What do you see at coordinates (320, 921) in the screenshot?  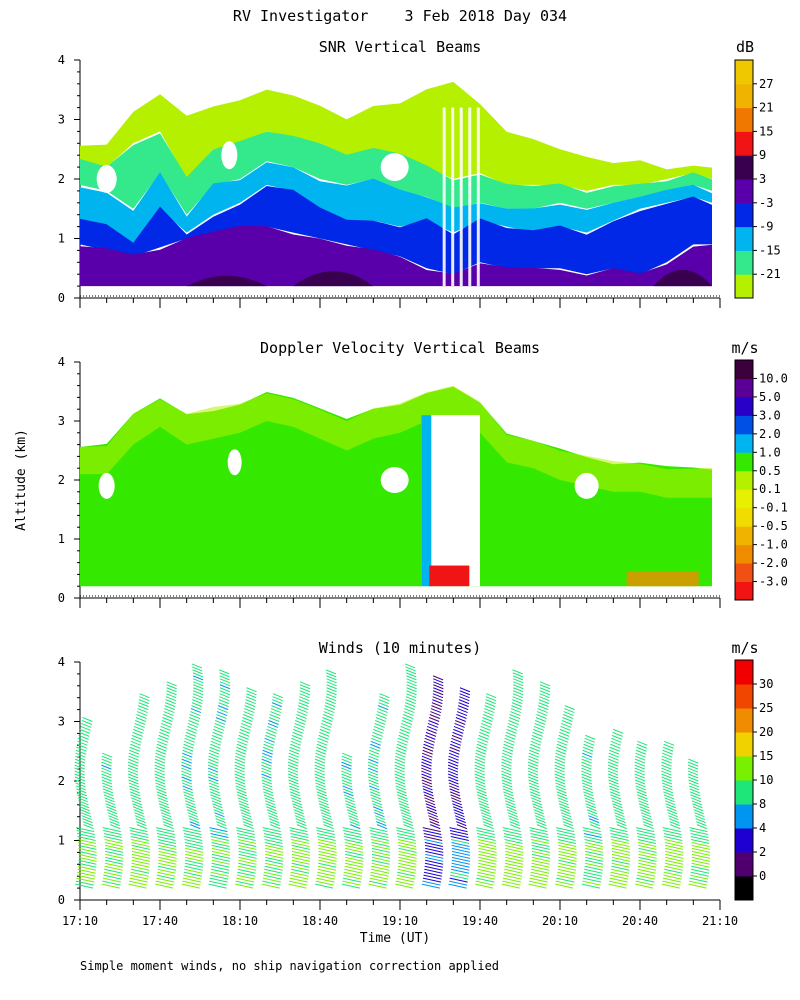 I see `winds-xtick-label: 18:40` at bounding box center [320, 921].